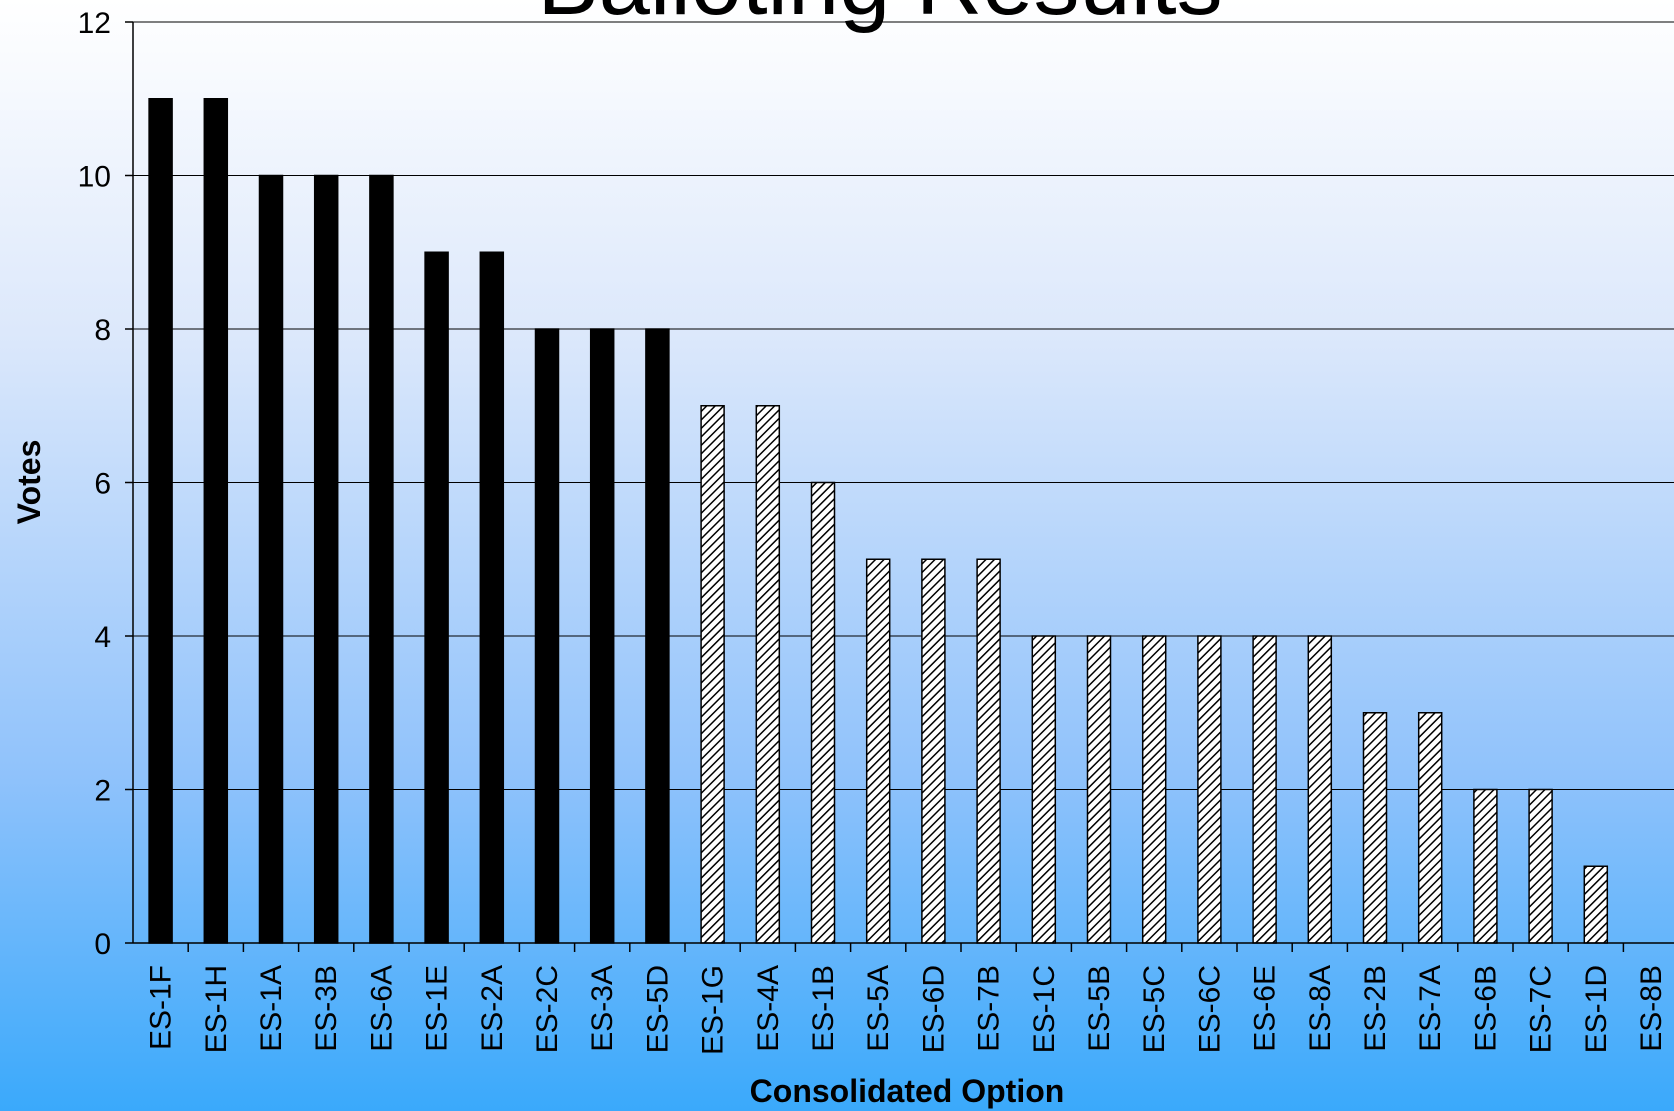 The image size is (1674, 1111). I want to click on x-tick-label: ES-1H, so click(216, 1009).